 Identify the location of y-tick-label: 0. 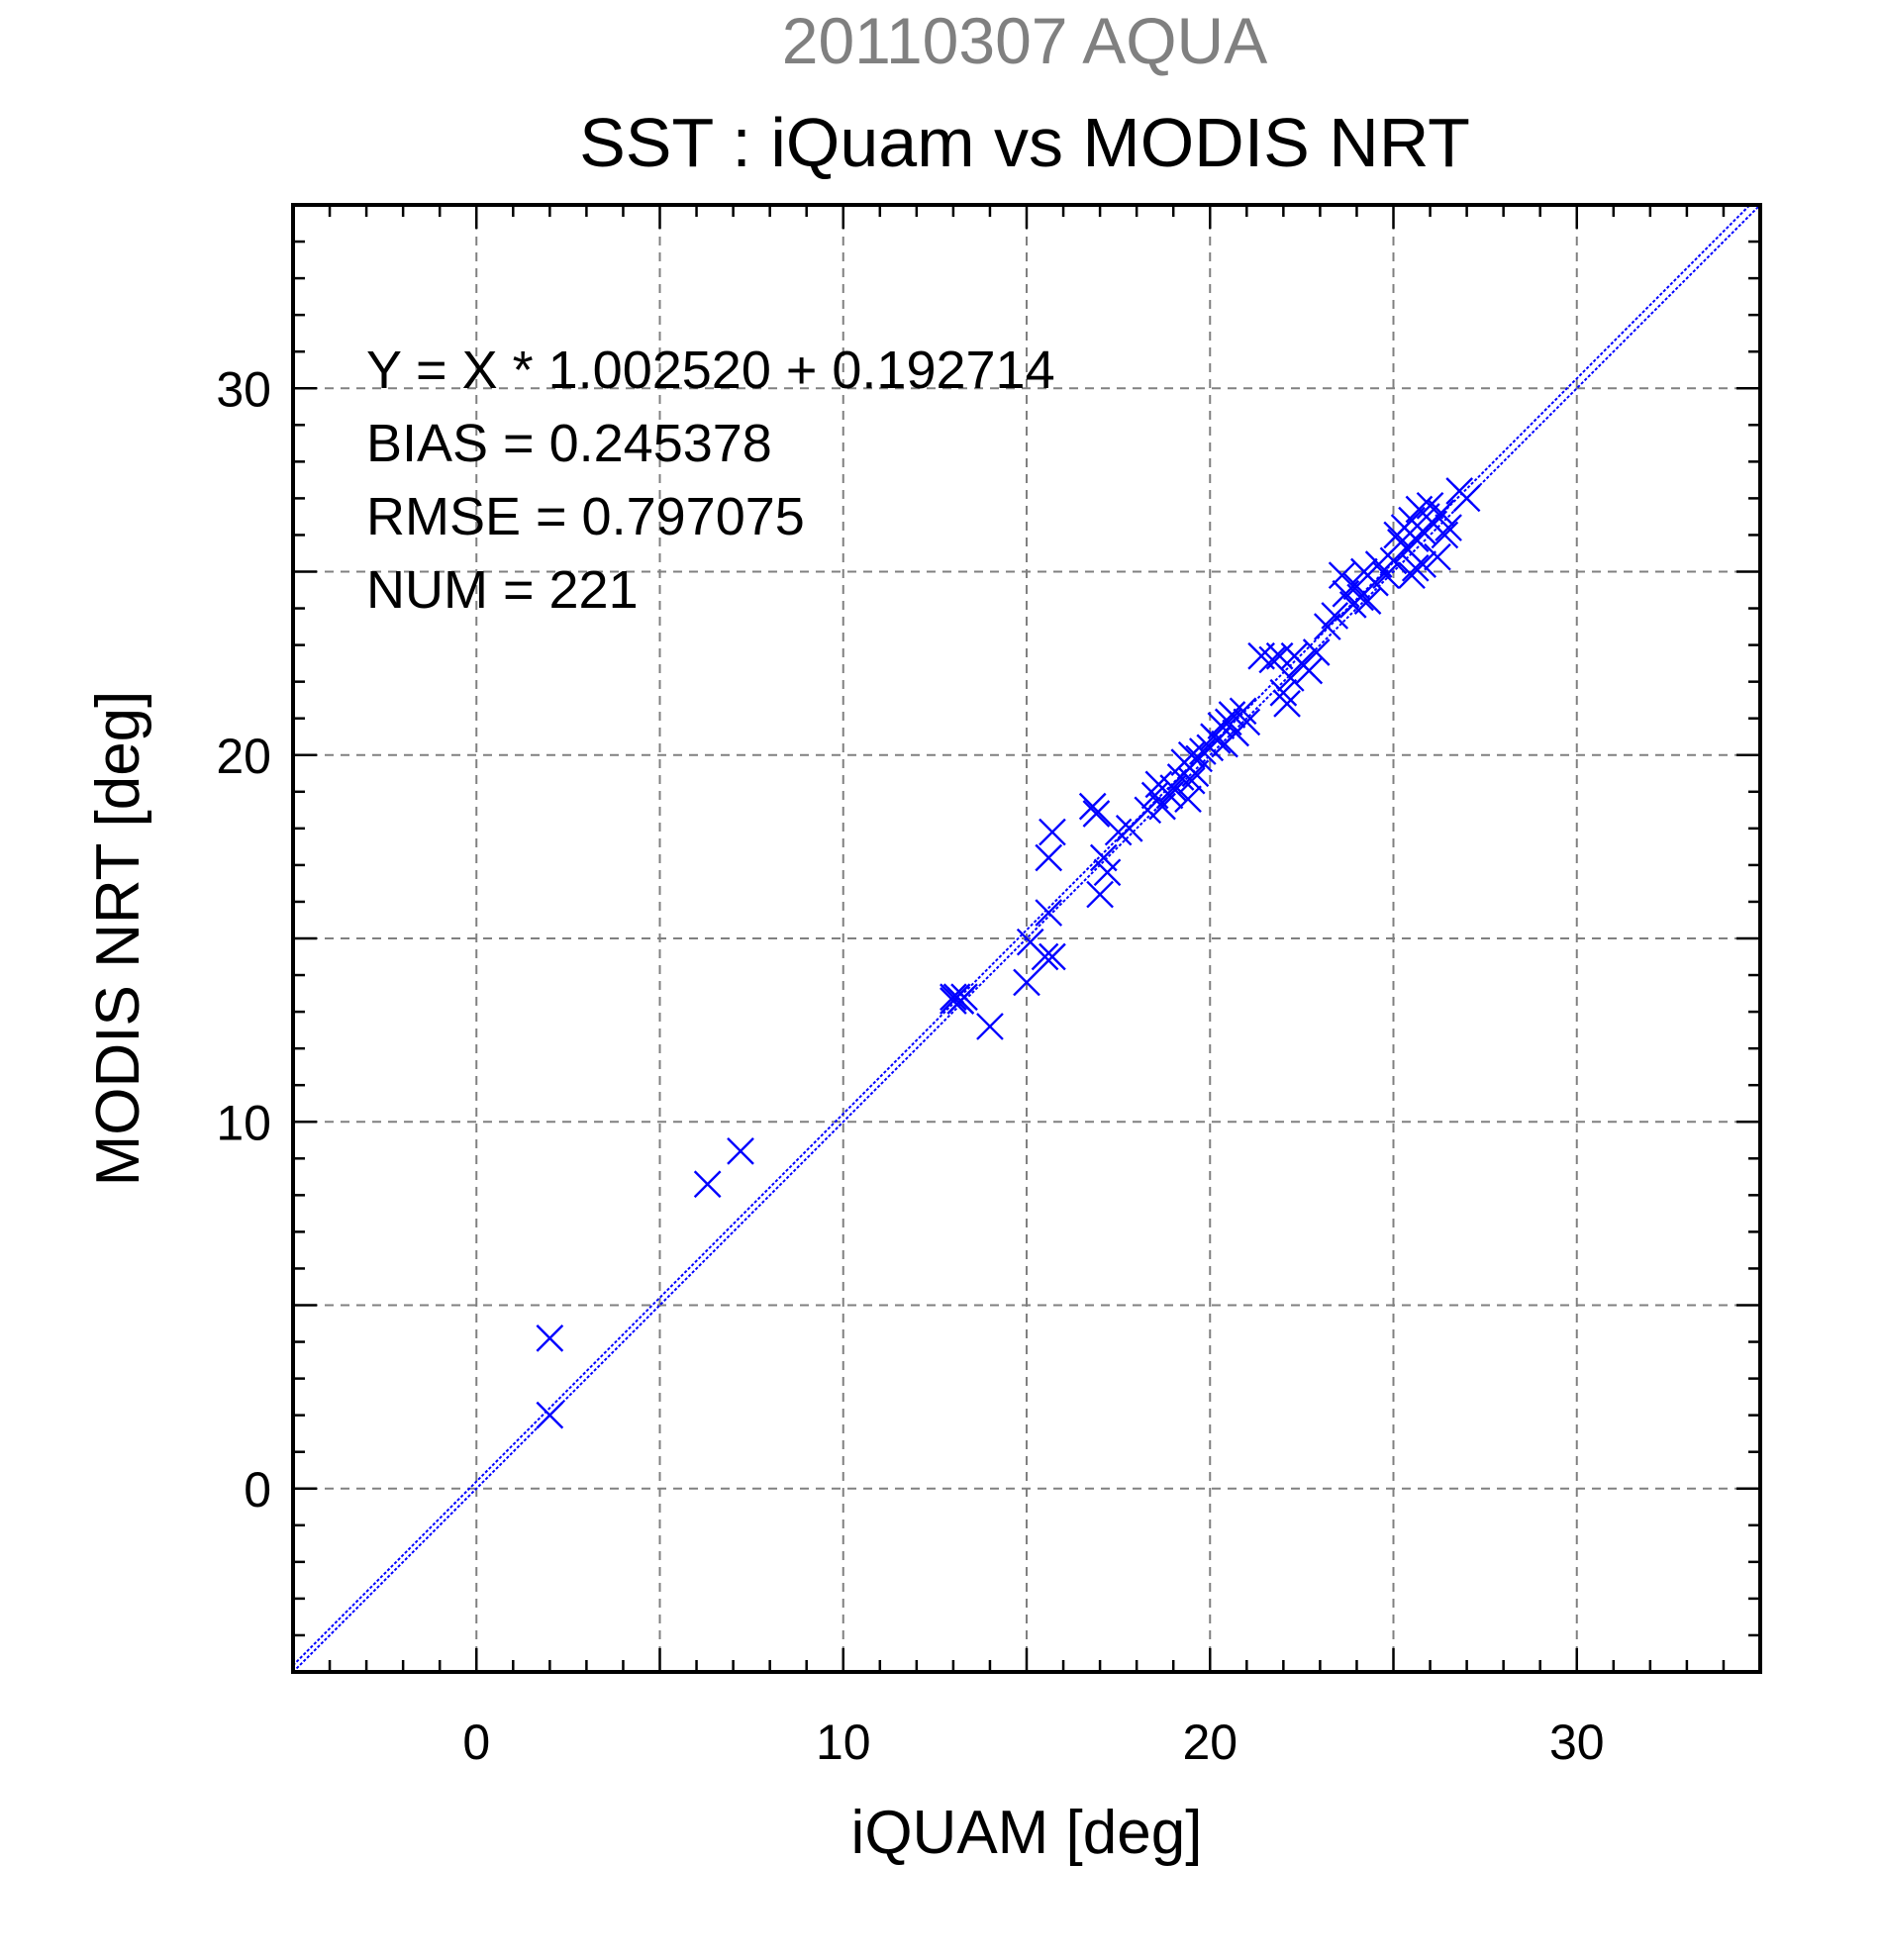
(257, 1490).